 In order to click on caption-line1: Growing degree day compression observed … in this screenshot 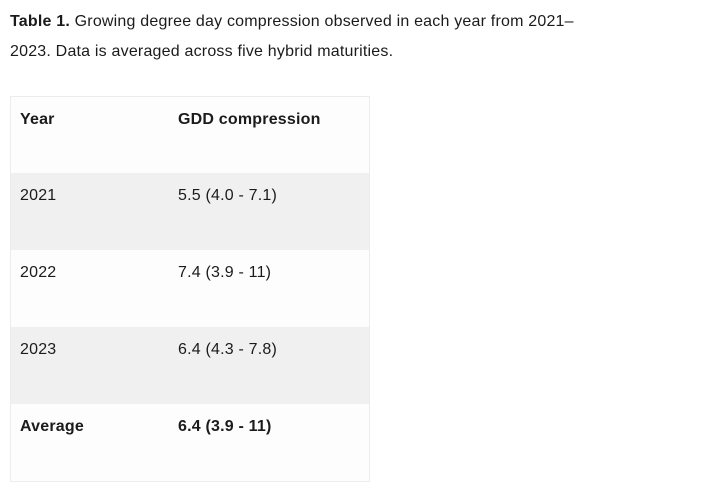, I will do `click(322, 21)`.